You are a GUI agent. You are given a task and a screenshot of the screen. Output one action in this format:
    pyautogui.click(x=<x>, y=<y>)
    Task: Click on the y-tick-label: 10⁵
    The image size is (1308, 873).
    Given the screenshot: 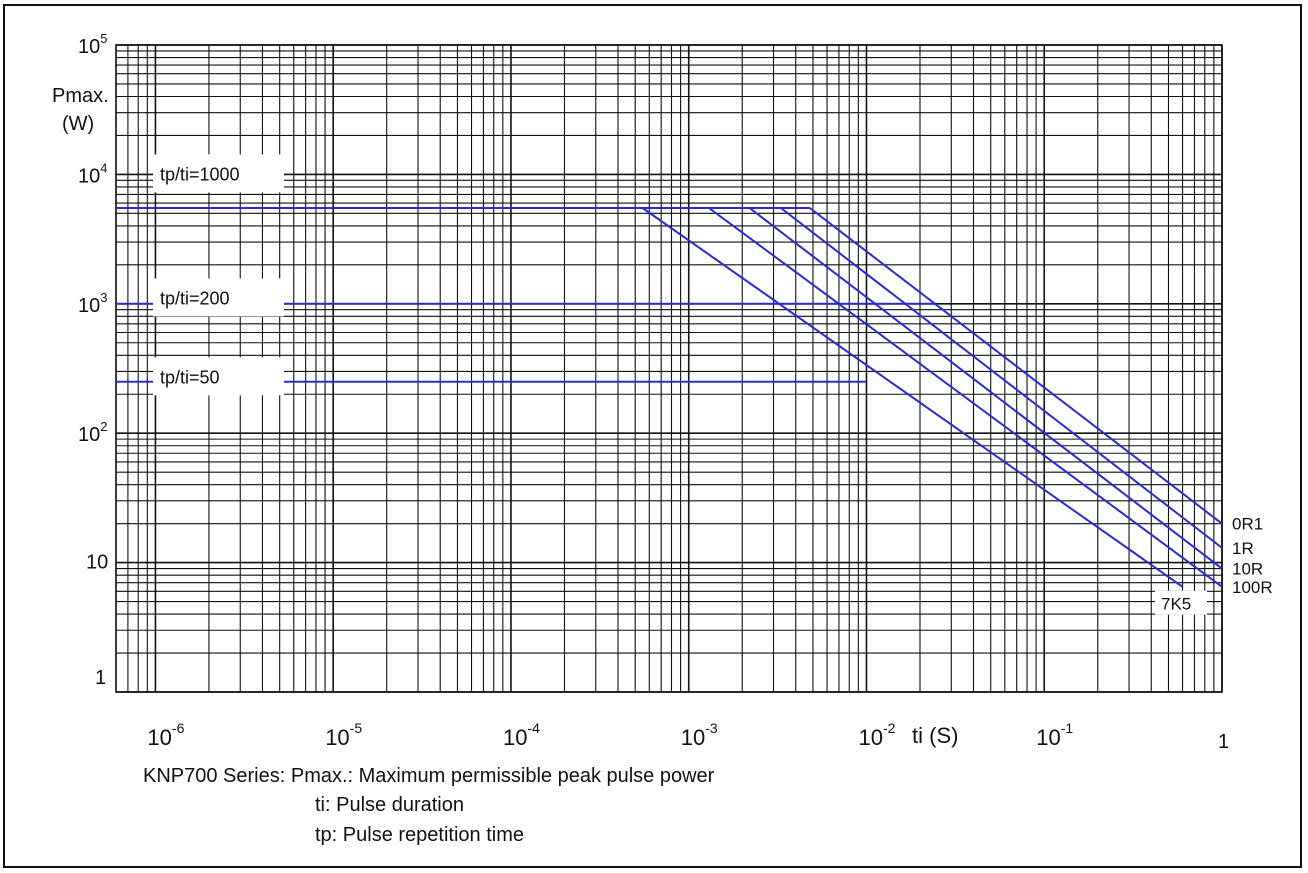 What is the action you would take?
    pyautogui.click(x=92, y=44)
    